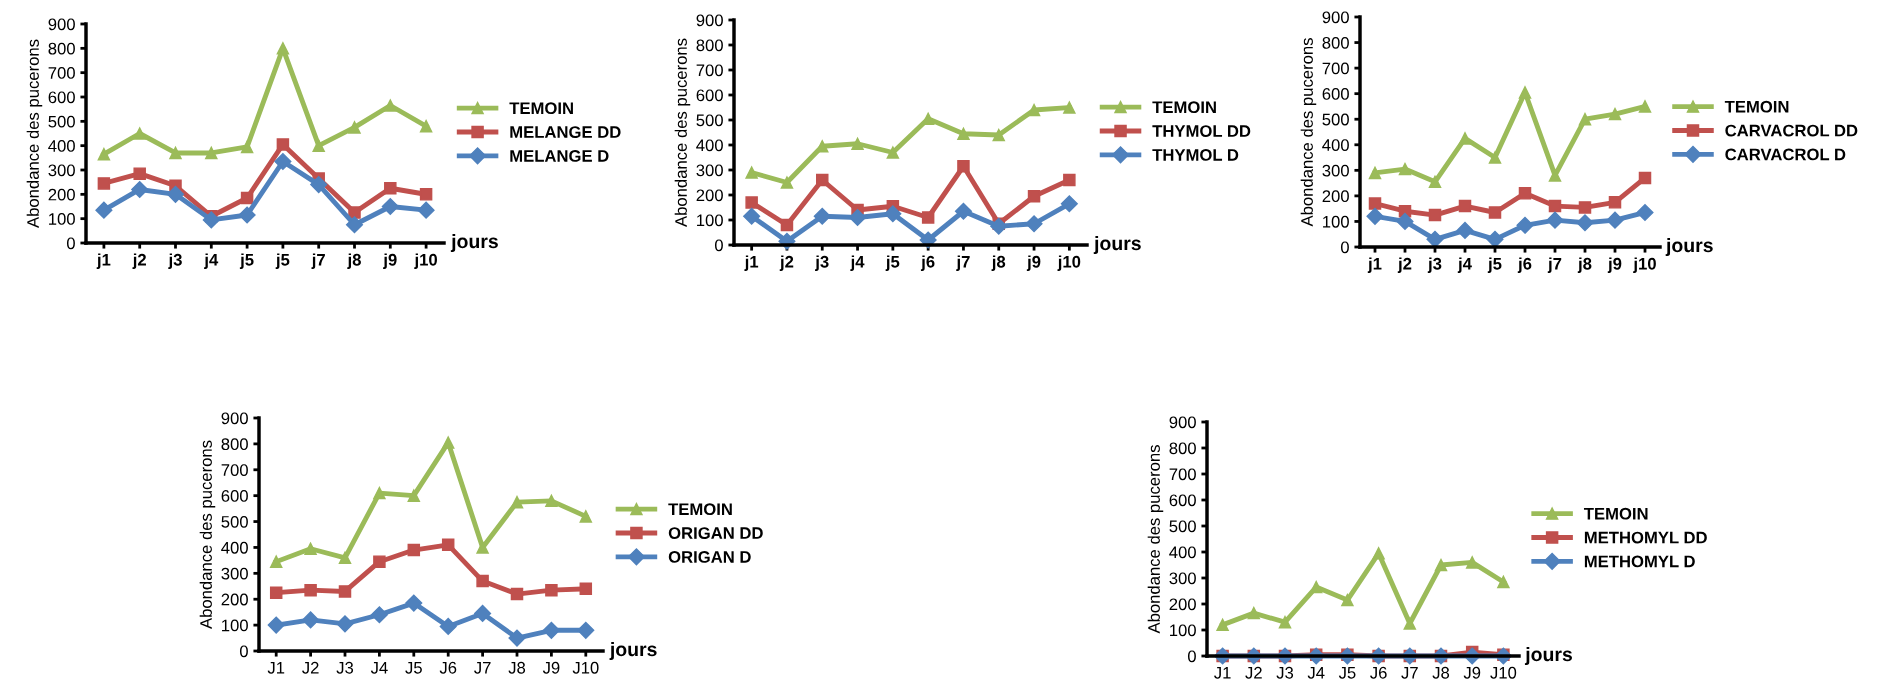 The height and width of the screenshot is (680, 1886). Describe the element at coordinates (1441, 672) in the screenshot. I see `x-tick-label: J8` at that location.